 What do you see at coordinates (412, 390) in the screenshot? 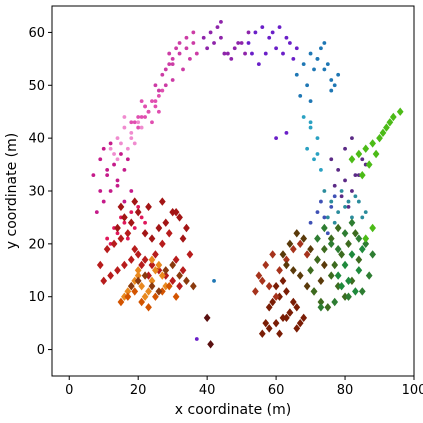
I see `x-tick-label: 100` at bounding box center [412, 390].